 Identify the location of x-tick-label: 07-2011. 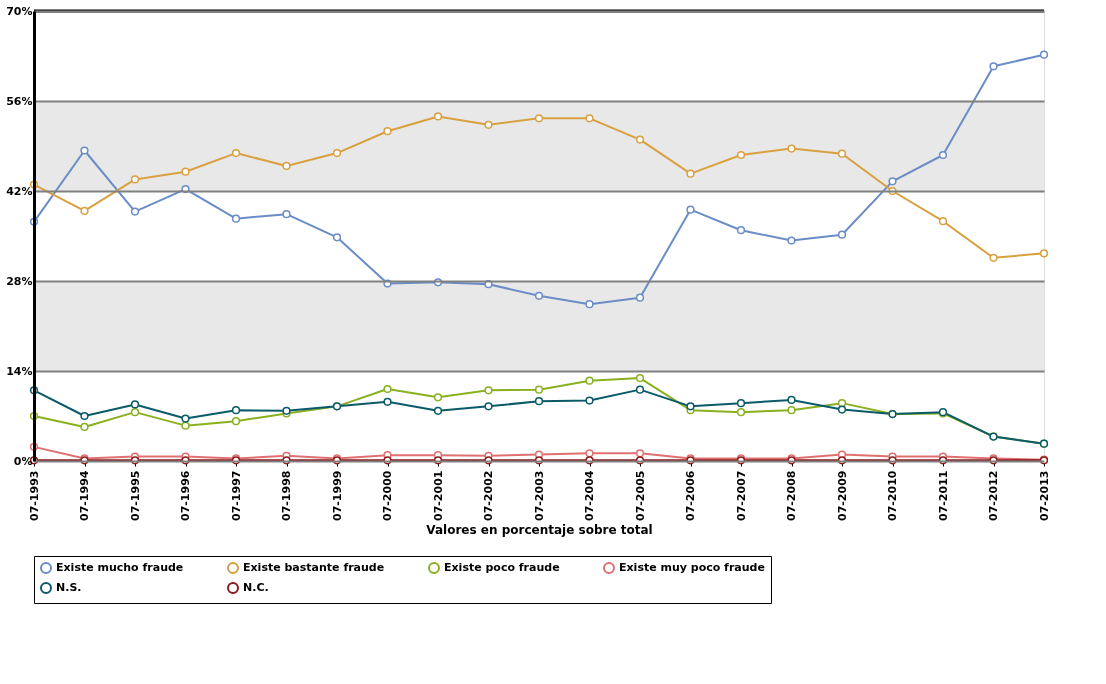
(943, 495).